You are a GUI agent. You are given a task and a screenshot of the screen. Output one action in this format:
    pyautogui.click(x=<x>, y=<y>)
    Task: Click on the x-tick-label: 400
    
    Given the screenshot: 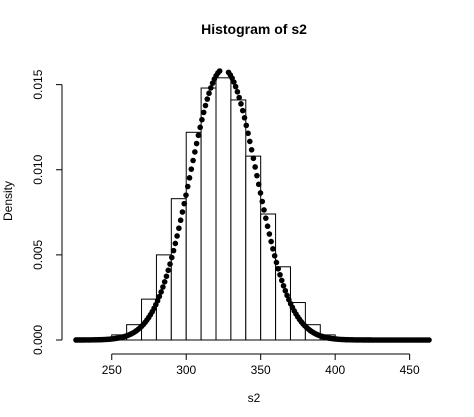 What is the action you would take?
    pyautogui.click(x=335, y=370)
    